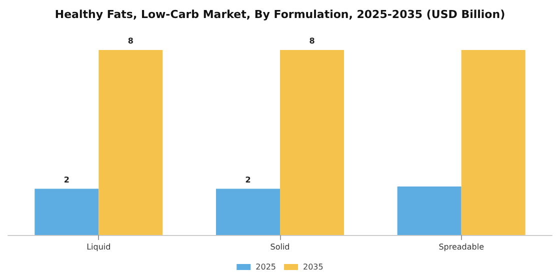 This screenshot has height=280, width=560. Describe the element at coordinates (280, 247) in the screenshot. I see `x-tick-label: Solid` at that location.